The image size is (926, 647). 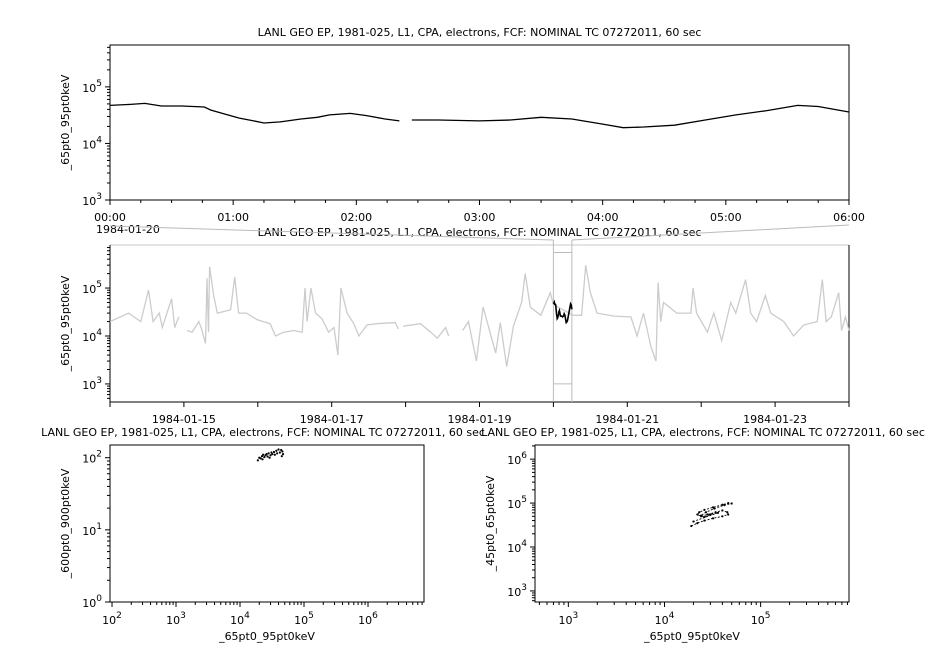 I want to click on x-tick-label: 1984-01-15, so click(x=184, y=419).